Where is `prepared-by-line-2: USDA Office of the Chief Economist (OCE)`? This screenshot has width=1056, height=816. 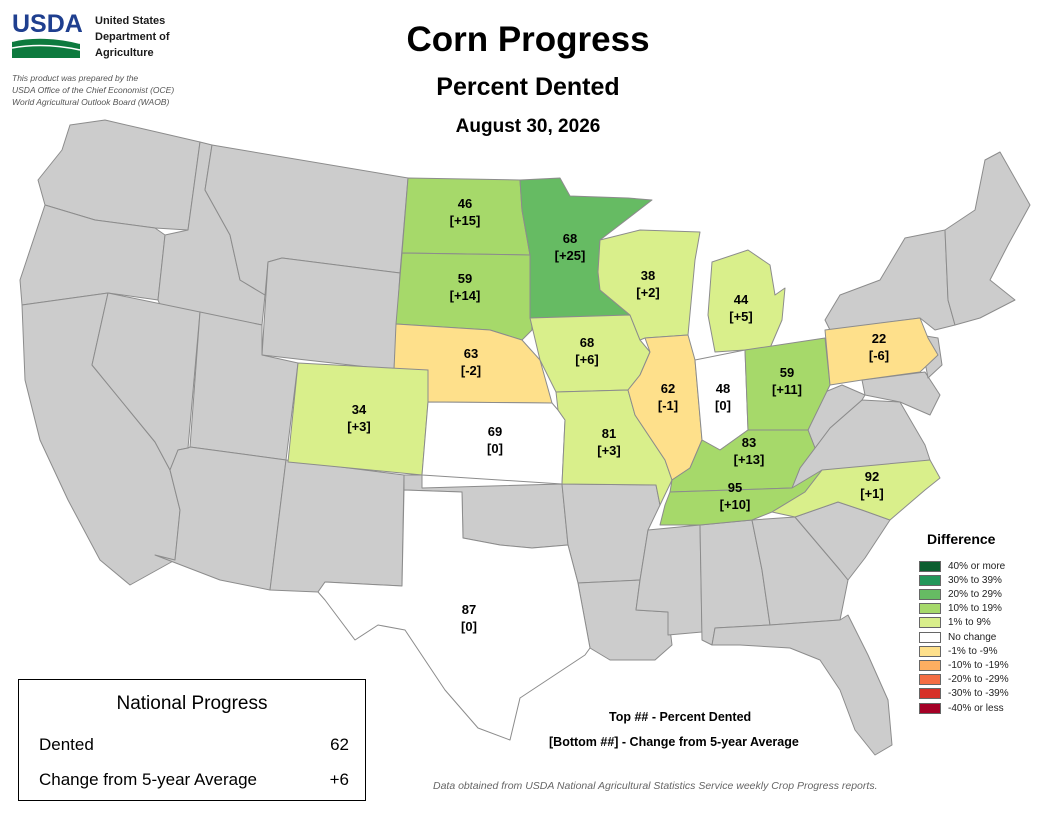 prepared-by-line-2: USDA Office of the Chief Economist (OCE) is located at coordinates (93, 90).